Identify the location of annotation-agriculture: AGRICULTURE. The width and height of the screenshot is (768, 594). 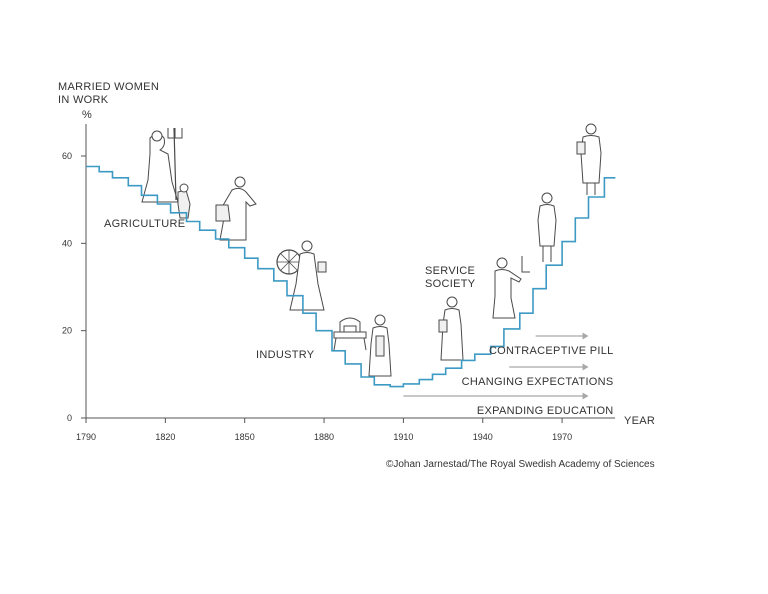
(144, 224).